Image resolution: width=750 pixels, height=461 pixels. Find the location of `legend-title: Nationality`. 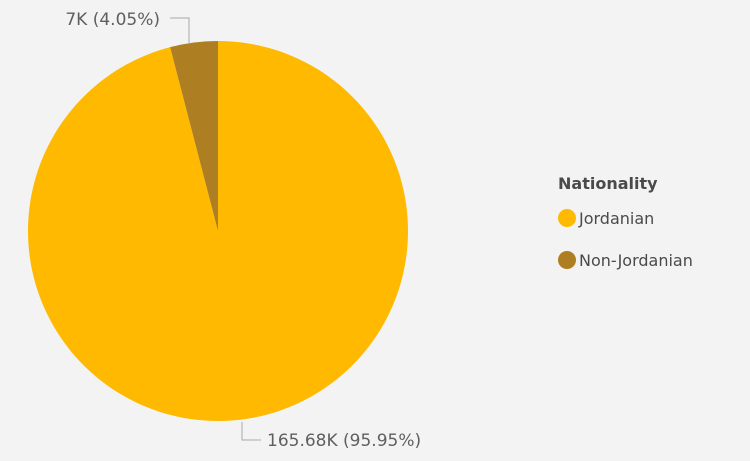

legend-title: Nationality is located at coordinates (608, 183).